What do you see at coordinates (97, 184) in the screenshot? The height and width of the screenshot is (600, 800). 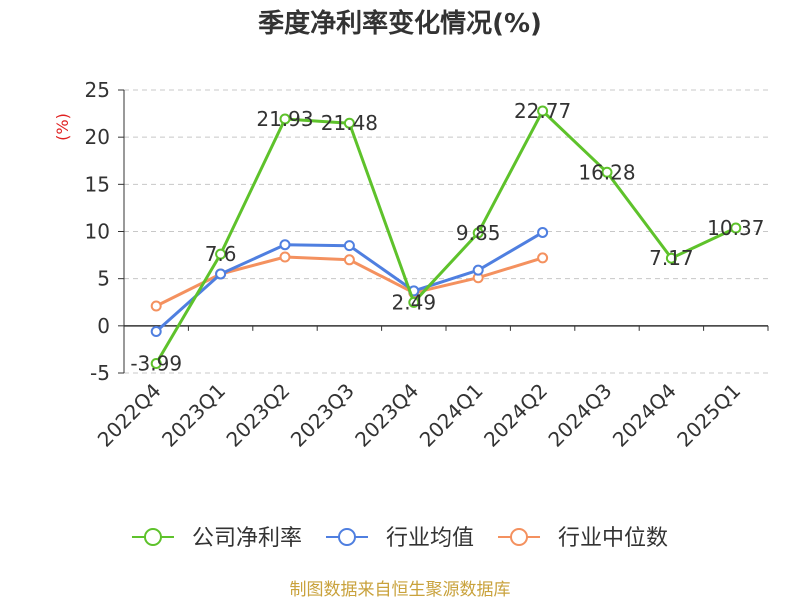 I see `y-tick-label: 15` at bounding box center [97, 184].